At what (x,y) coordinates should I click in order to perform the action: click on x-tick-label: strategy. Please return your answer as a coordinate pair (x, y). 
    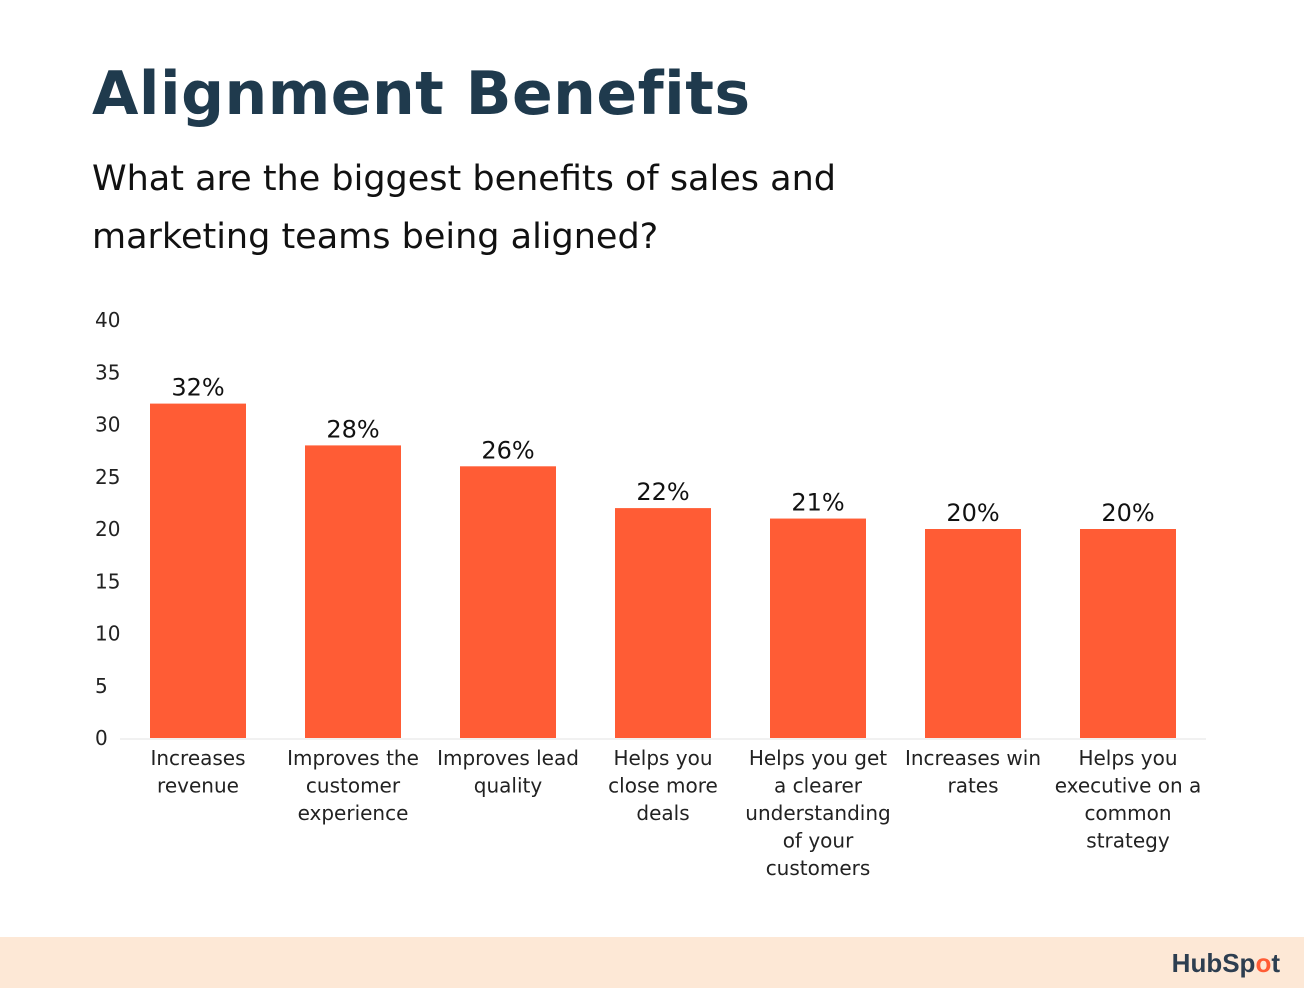
    Looking at the image, I should click on (1128, 841).